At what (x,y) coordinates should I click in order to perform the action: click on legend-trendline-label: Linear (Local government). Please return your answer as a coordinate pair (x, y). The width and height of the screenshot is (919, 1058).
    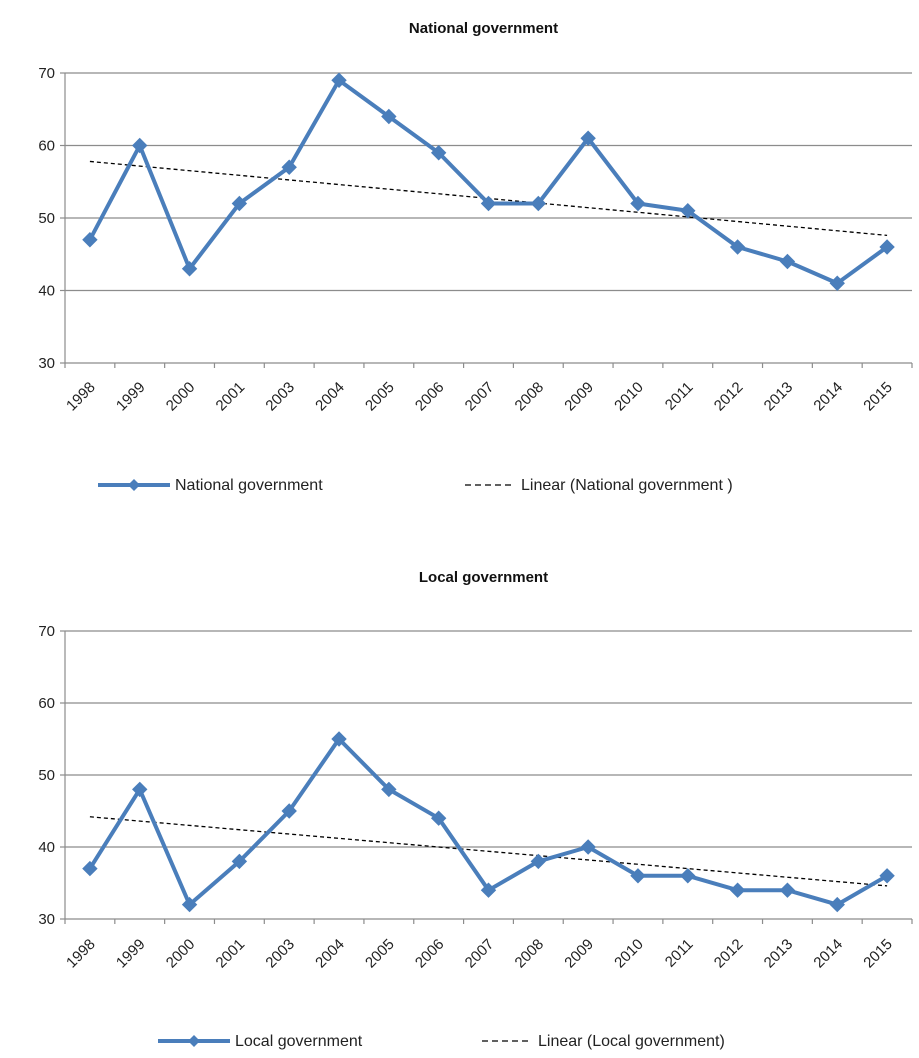
    Looking at the image, I should click on (631, 1041).